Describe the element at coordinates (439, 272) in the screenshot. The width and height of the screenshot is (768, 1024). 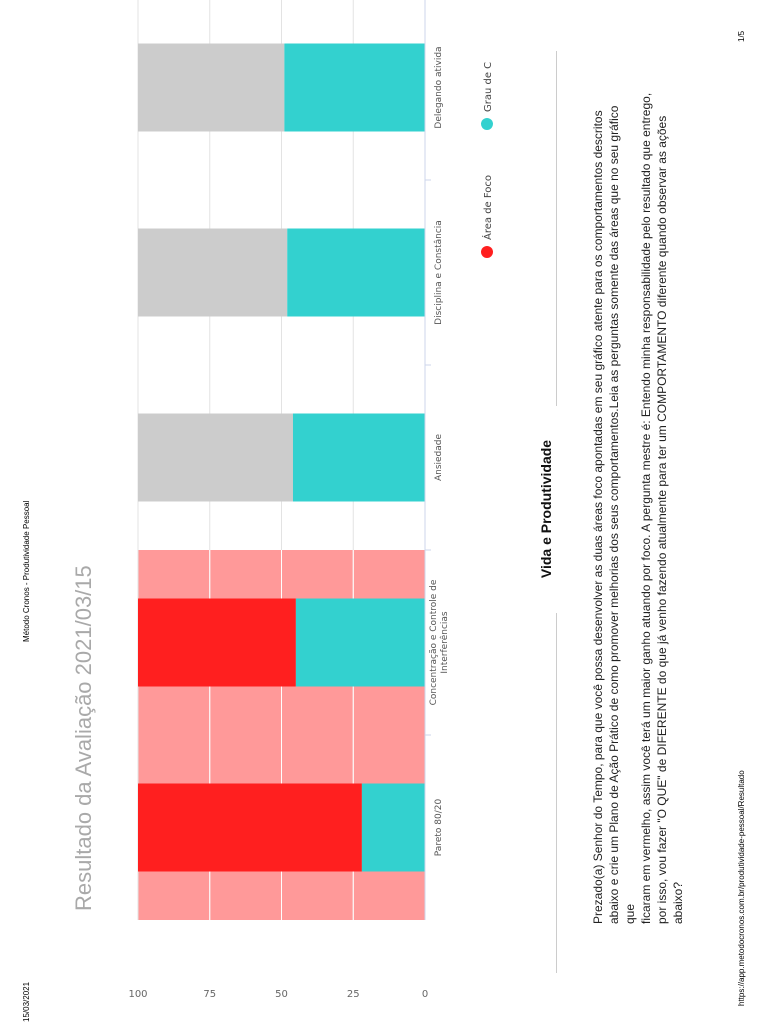
I see `x-category-label: Disciplina e Constância` at that location.